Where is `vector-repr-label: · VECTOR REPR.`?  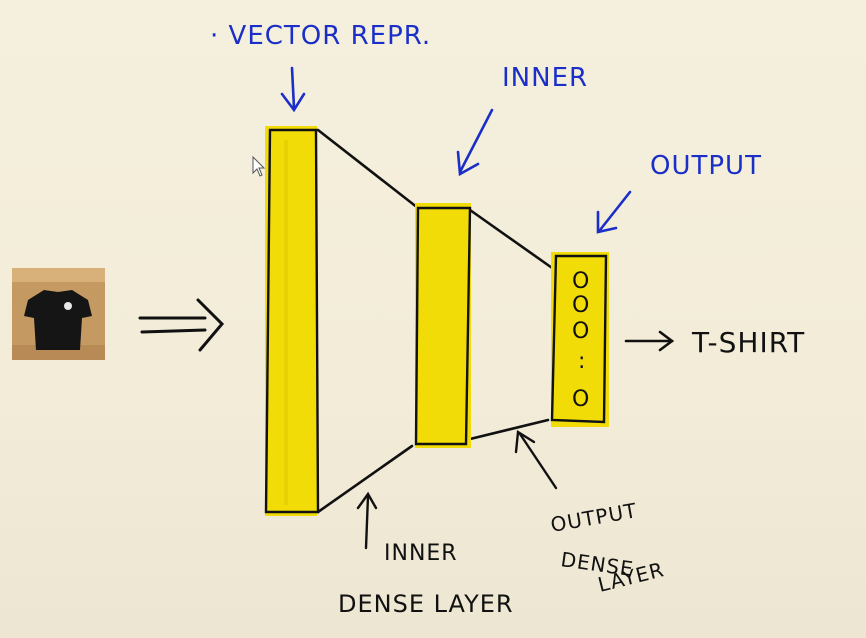
vector-repr-label: · VECTOR REPR. is located at coordinates (320, 36).